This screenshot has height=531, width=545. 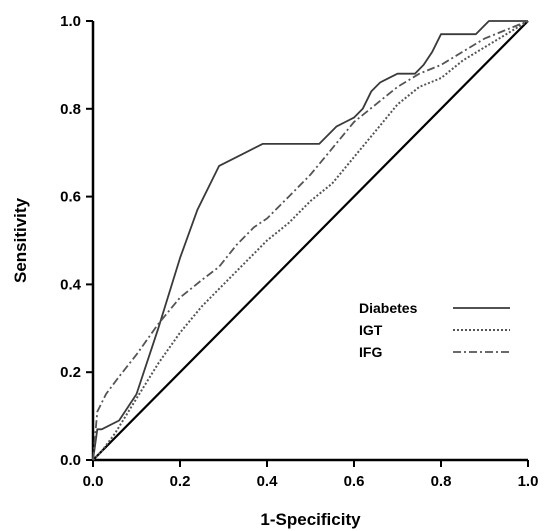 I want to click on x-tick-label: 0.2, so click(x=180, y=481).